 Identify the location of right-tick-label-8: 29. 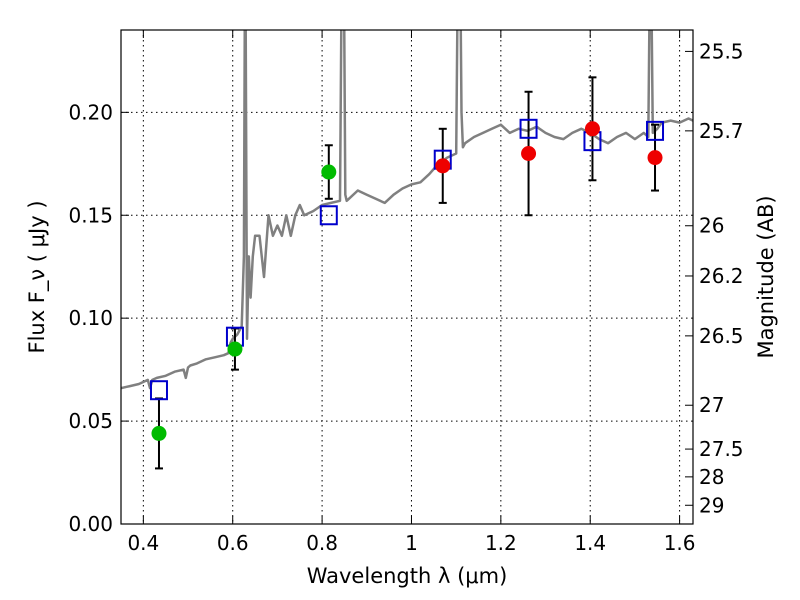
(711, 505).